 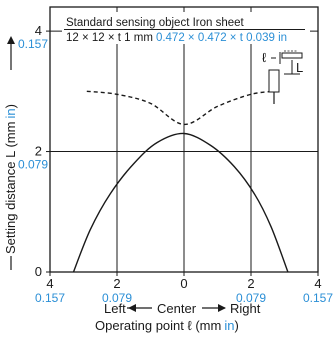 What do you see at coordinates (155, 23) in the screenshot?
I see `legend-line1: Standard sensing object Iron sheet` at bounding box center [155, 23].